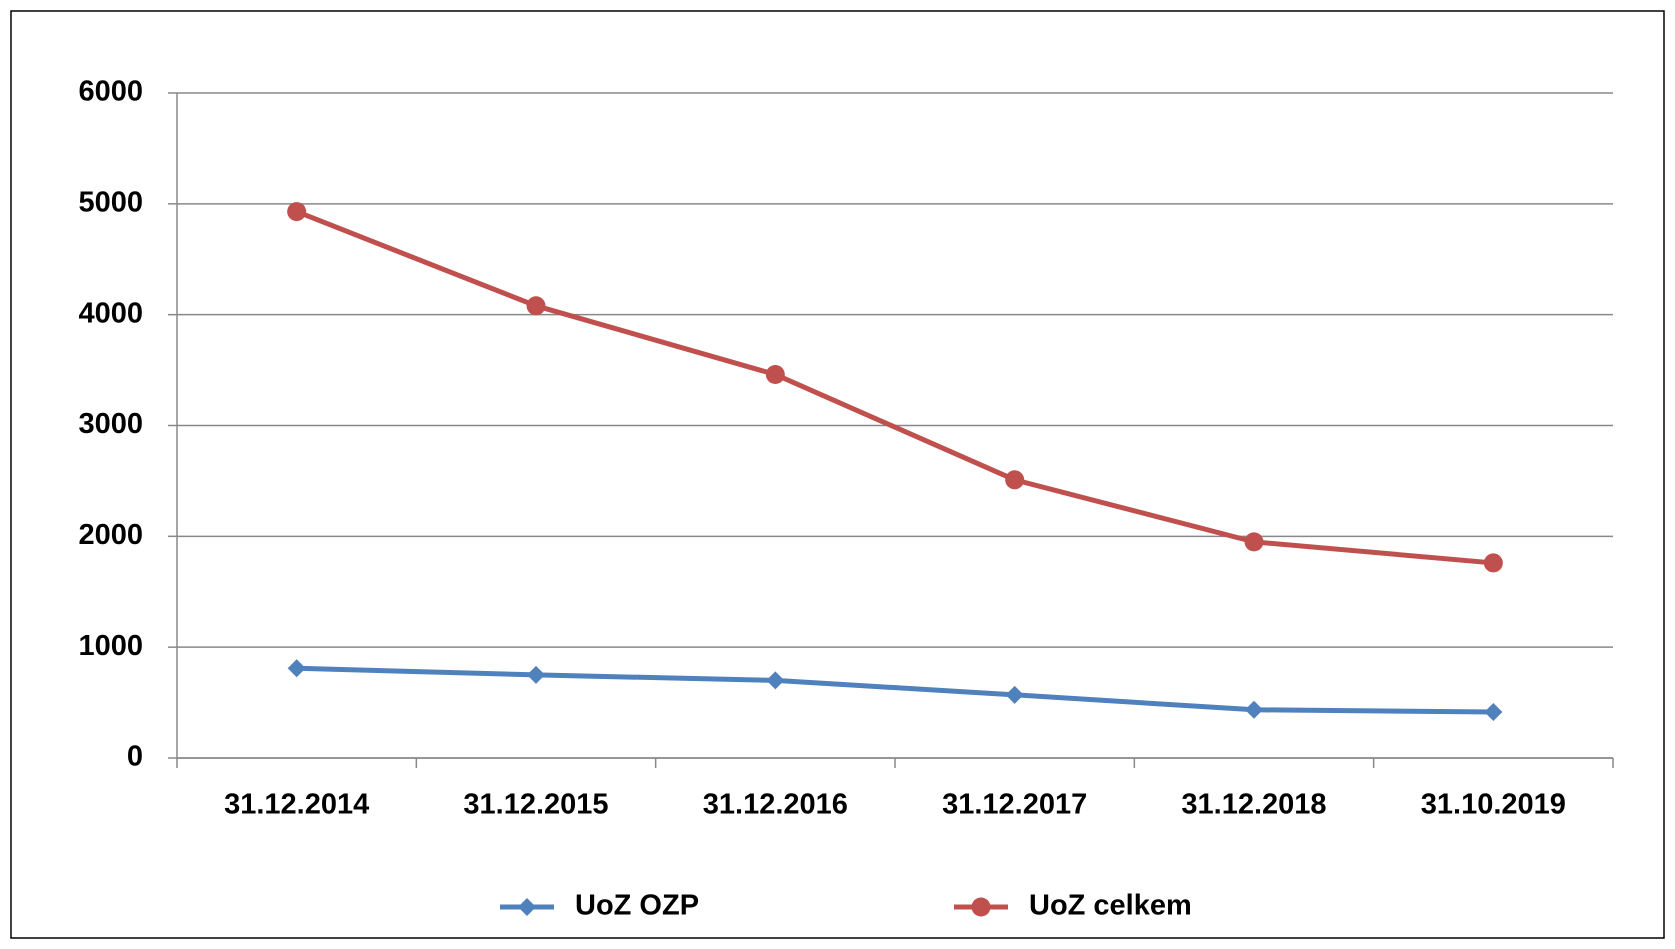 This screenshot has height=949, width=1675. I want to click on y-tick-label: 1000, so click(110, 646).